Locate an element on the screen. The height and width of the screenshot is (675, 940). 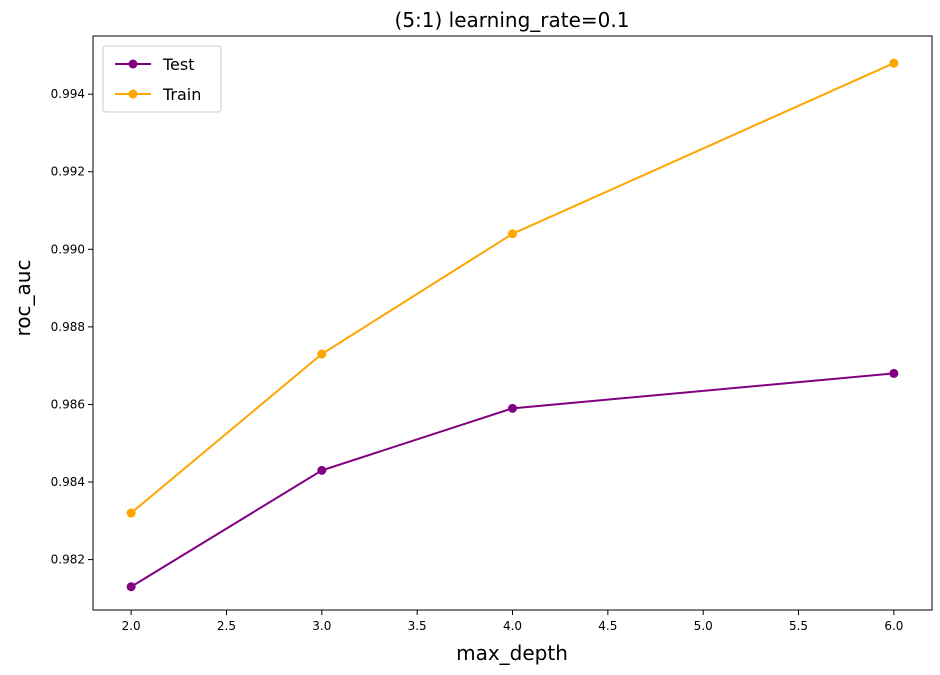
x-tick-label: 4.0 is located at coordinates (512, 626).